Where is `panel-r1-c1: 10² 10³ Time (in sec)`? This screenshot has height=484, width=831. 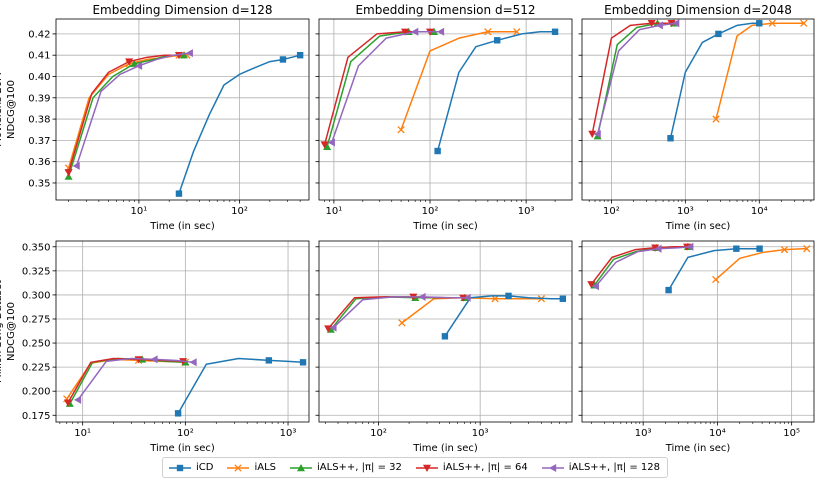
panel-r1-c1: 10² 10³ Time (in sec) is located at coordinates (444, 347).